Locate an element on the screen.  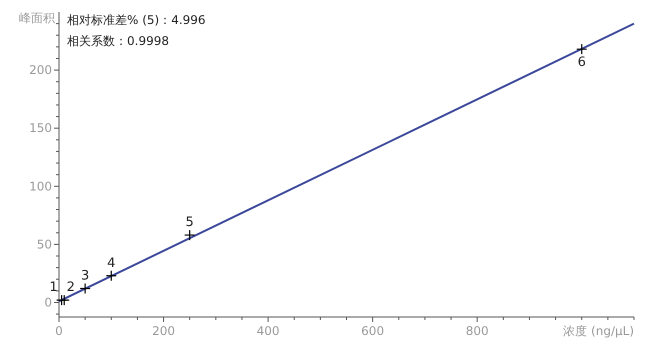
annotation: 1 is located at coordinates (53, 288).